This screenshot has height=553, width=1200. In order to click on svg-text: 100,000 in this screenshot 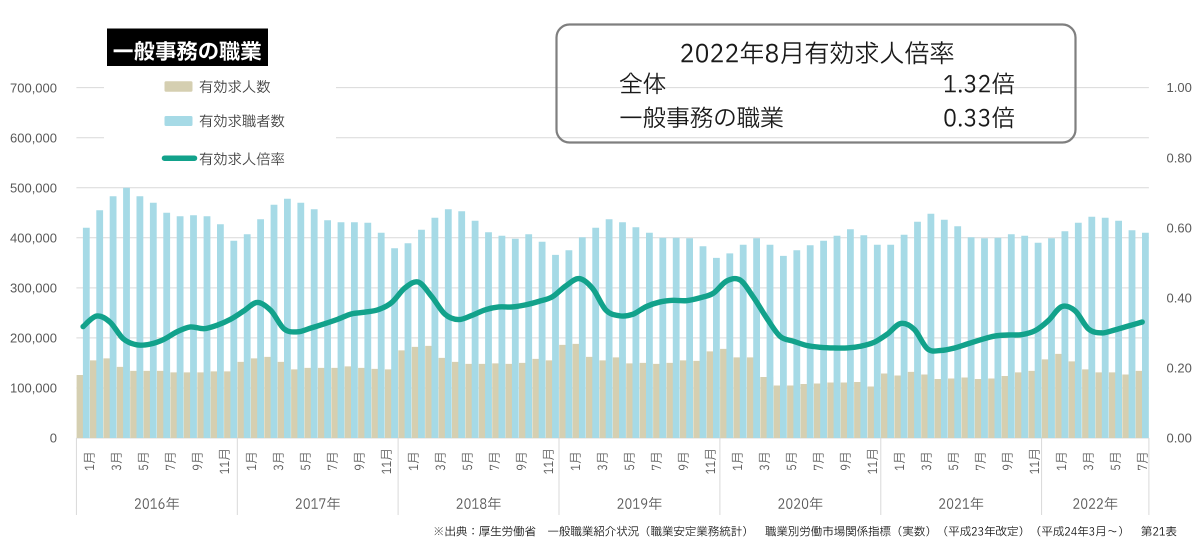, I will do `click(33, 388)`.